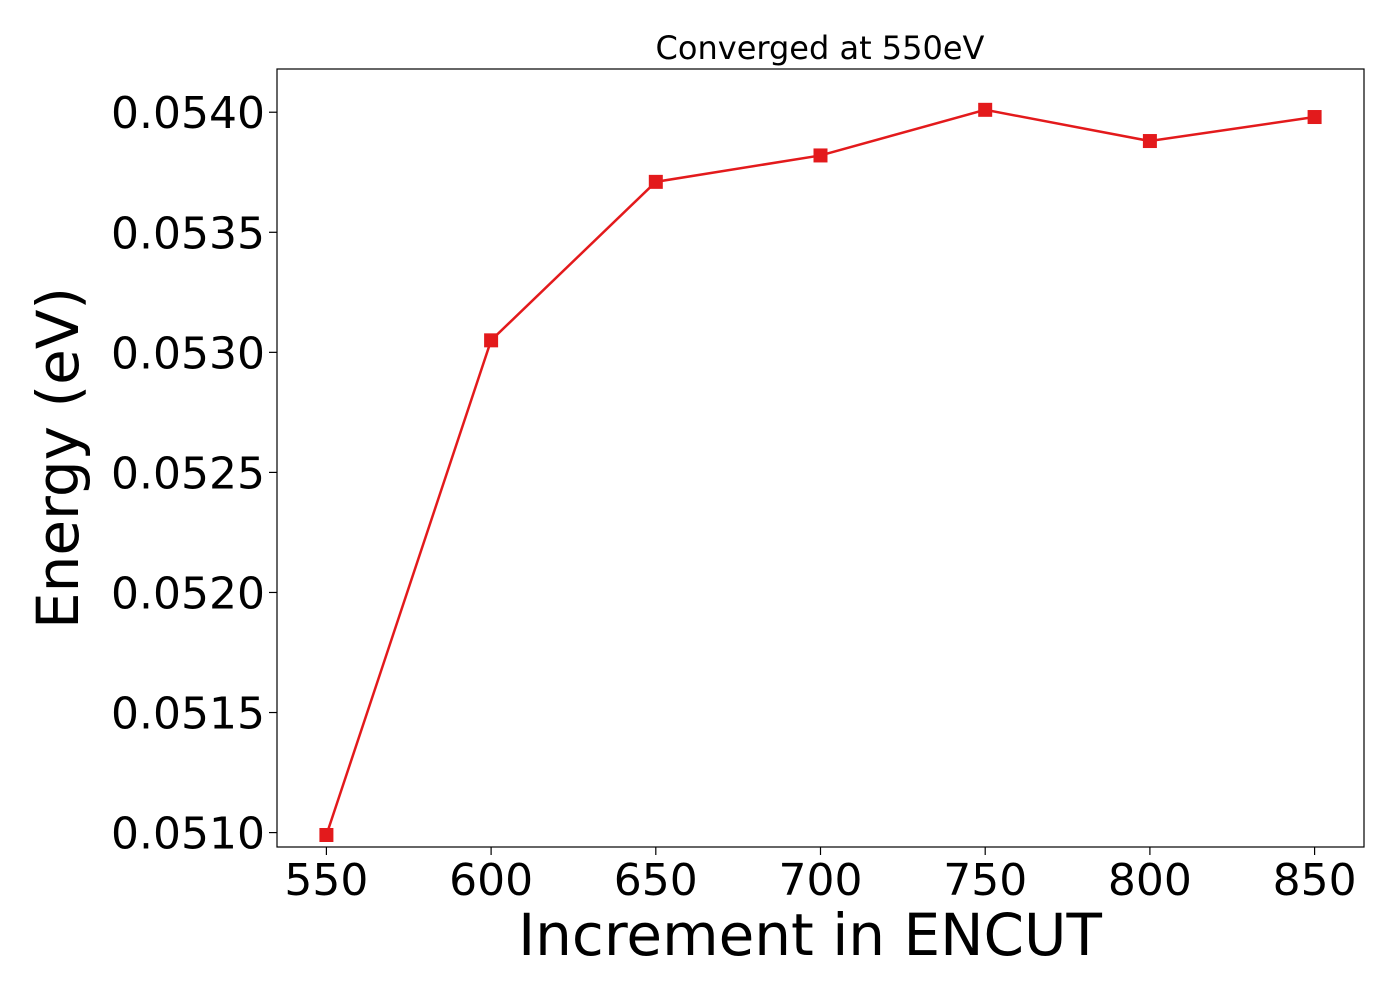 This screenshot has height=1000, width=1400. What do you see at coordinates (1315, 880) in the screenshot?
I see `x-tick-label: 850` at bounding box center [1315, 880].